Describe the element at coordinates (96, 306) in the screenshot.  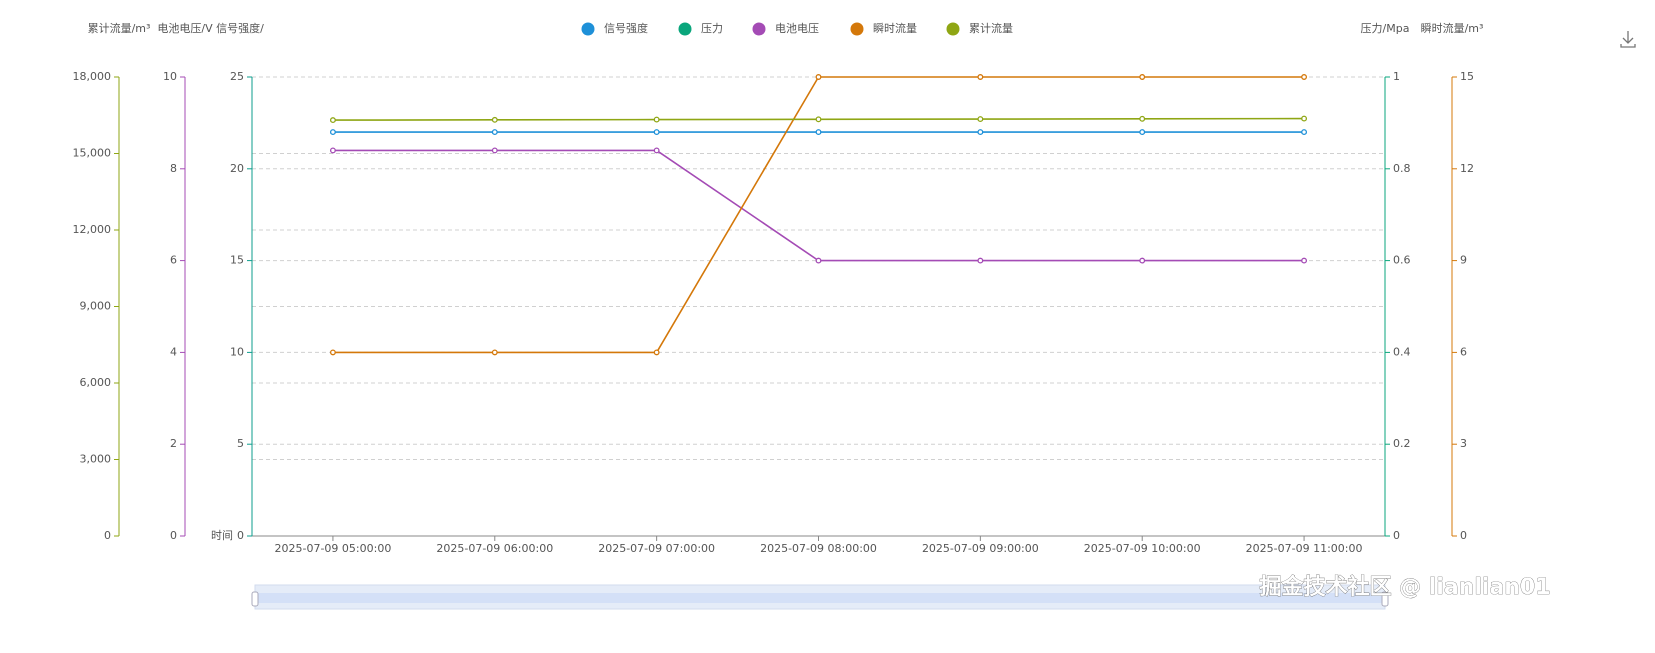
I see `y-tick-label: 9,000` at that location.